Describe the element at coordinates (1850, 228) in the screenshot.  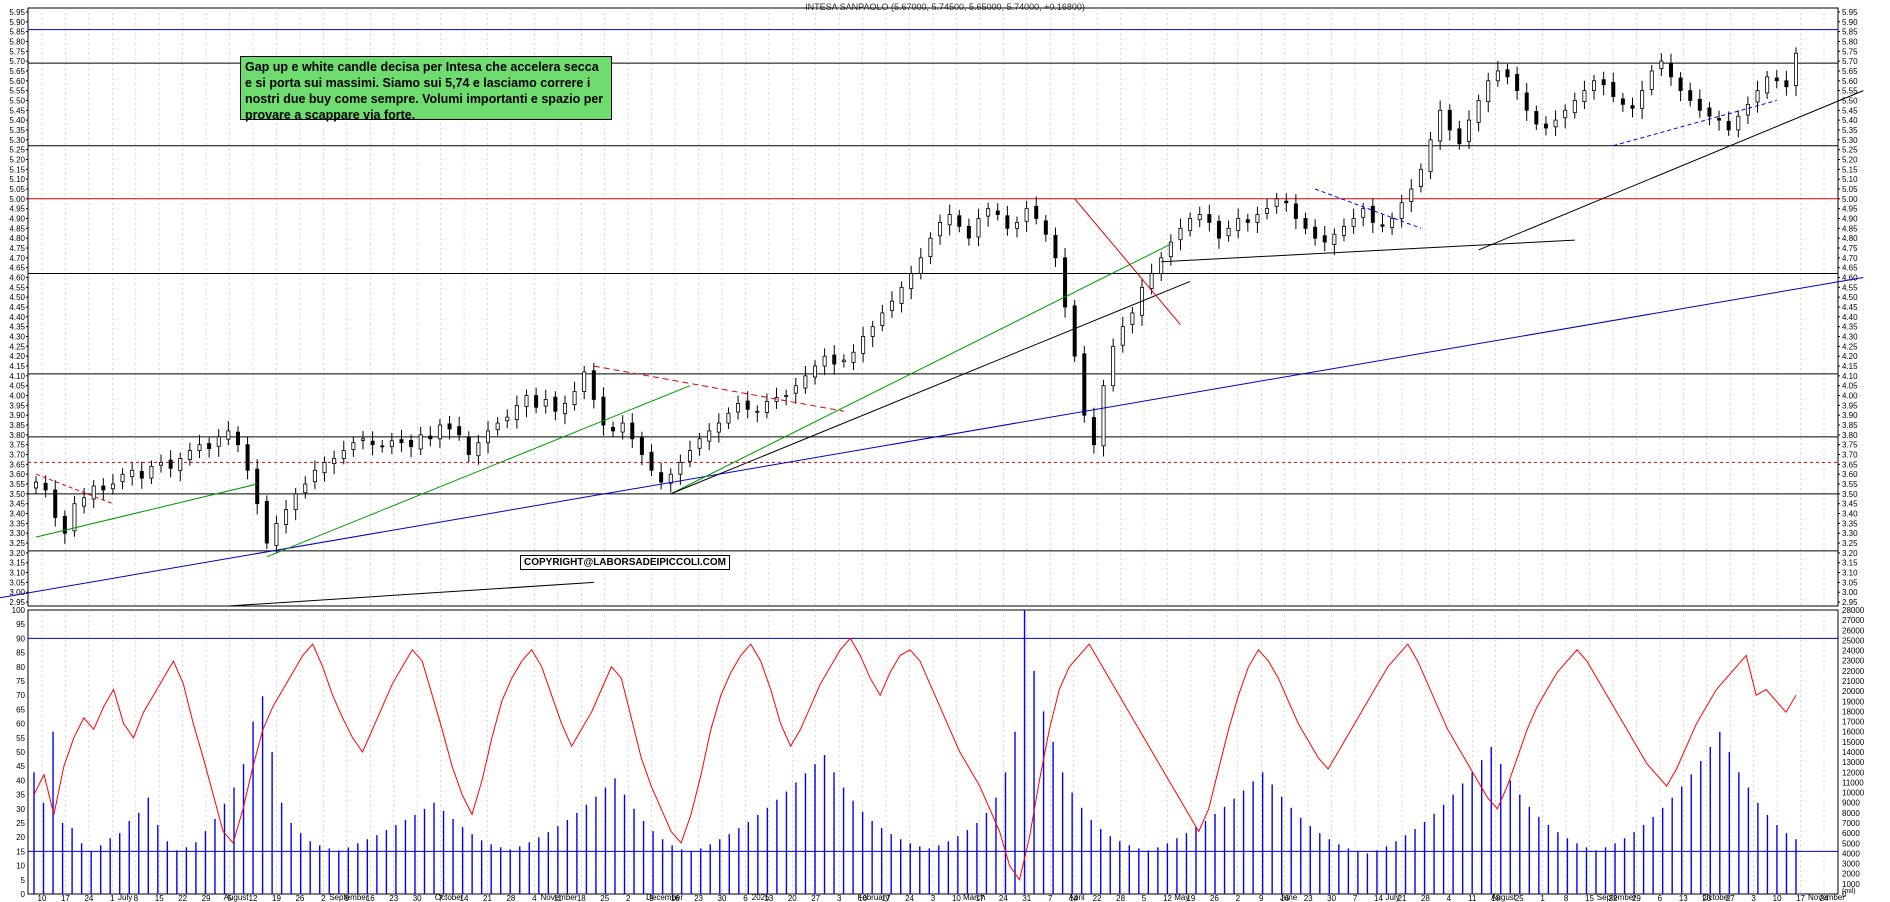
I see `y-tick-label-right: 4.85` at that location.